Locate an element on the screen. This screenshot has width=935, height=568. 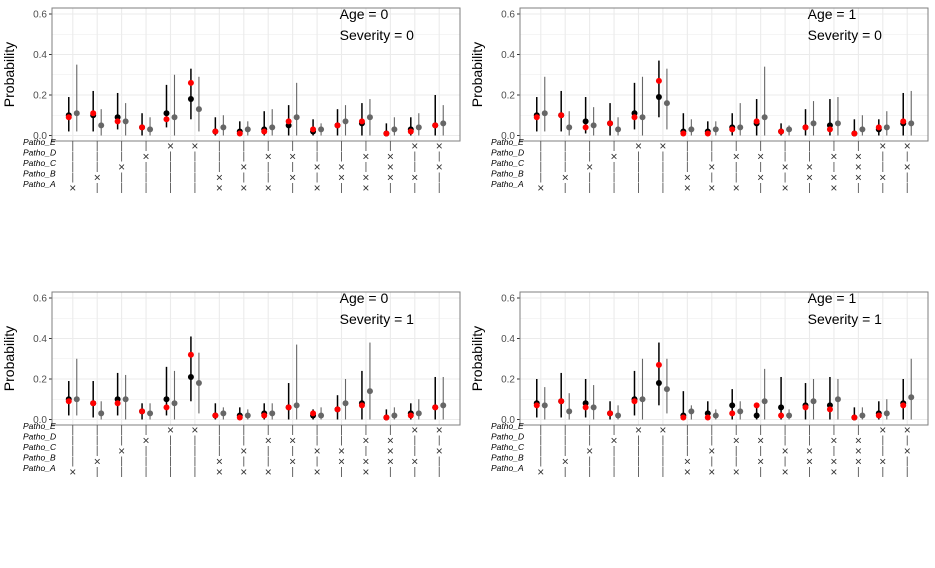
combo-row-label: Patho_B is located at coordinates (507, 458).